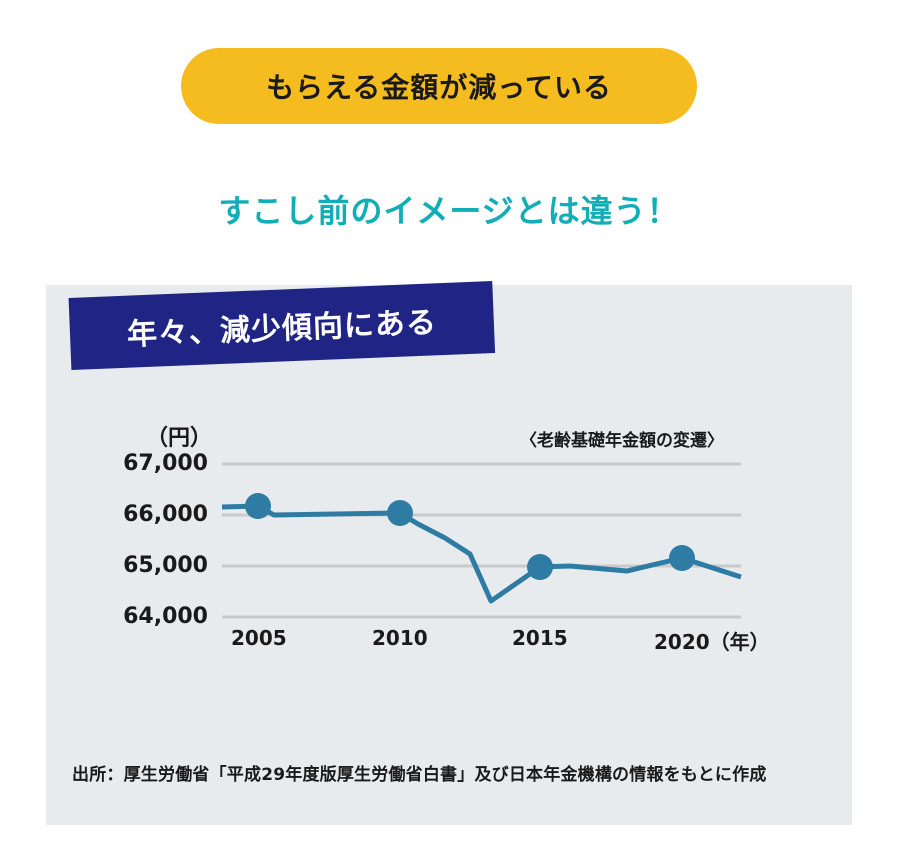  What do you see at coordinates (165, 463) in the screenshot?
I see `y-tick-67000: 67,000` at bounding box center [165, 463].